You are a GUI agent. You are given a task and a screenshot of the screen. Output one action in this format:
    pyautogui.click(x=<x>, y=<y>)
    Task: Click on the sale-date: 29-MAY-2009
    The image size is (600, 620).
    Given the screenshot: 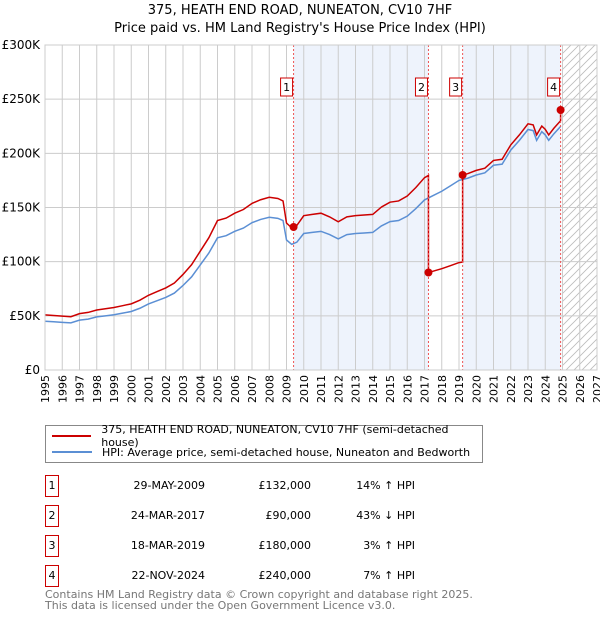 What is the action you would take?
    pyautogui.click(x=169, y=485)
    